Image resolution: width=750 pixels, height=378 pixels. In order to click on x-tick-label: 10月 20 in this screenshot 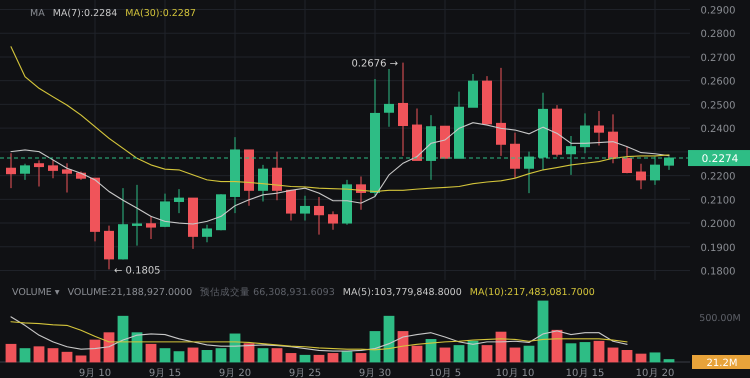, I will do `click(655, 373)`.